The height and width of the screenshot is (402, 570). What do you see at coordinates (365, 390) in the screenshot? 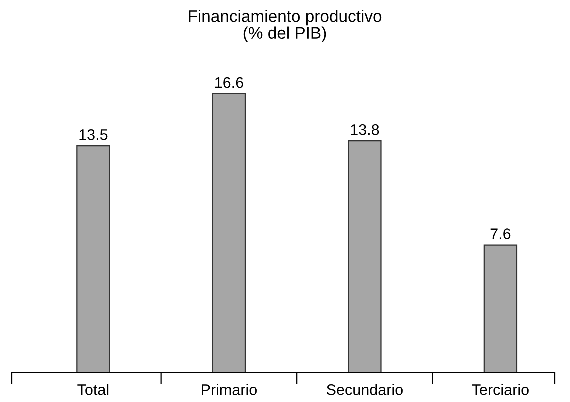
I see `x-tick-label: Secundario` at bounding box center [365, 390].